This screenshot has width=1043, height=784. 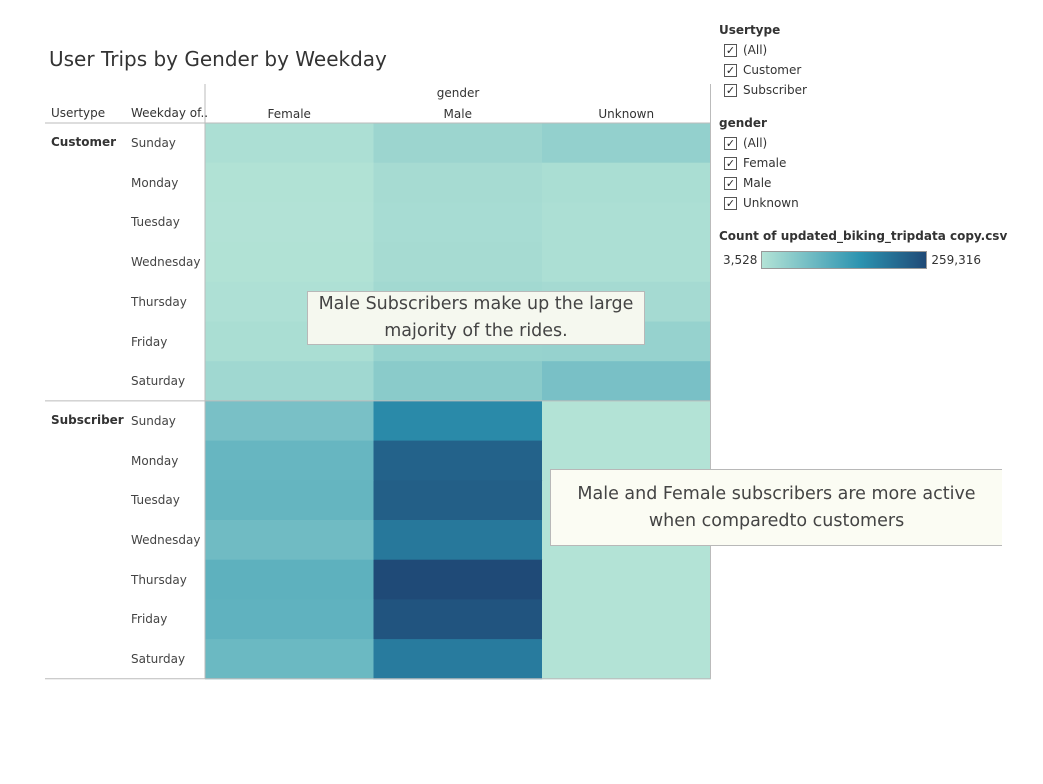 What do you see at coordinates (626, 619) in the screenshot?
I see `heatmap-cell-subscriber-friday-unknown` at bounding box center [626, 619].